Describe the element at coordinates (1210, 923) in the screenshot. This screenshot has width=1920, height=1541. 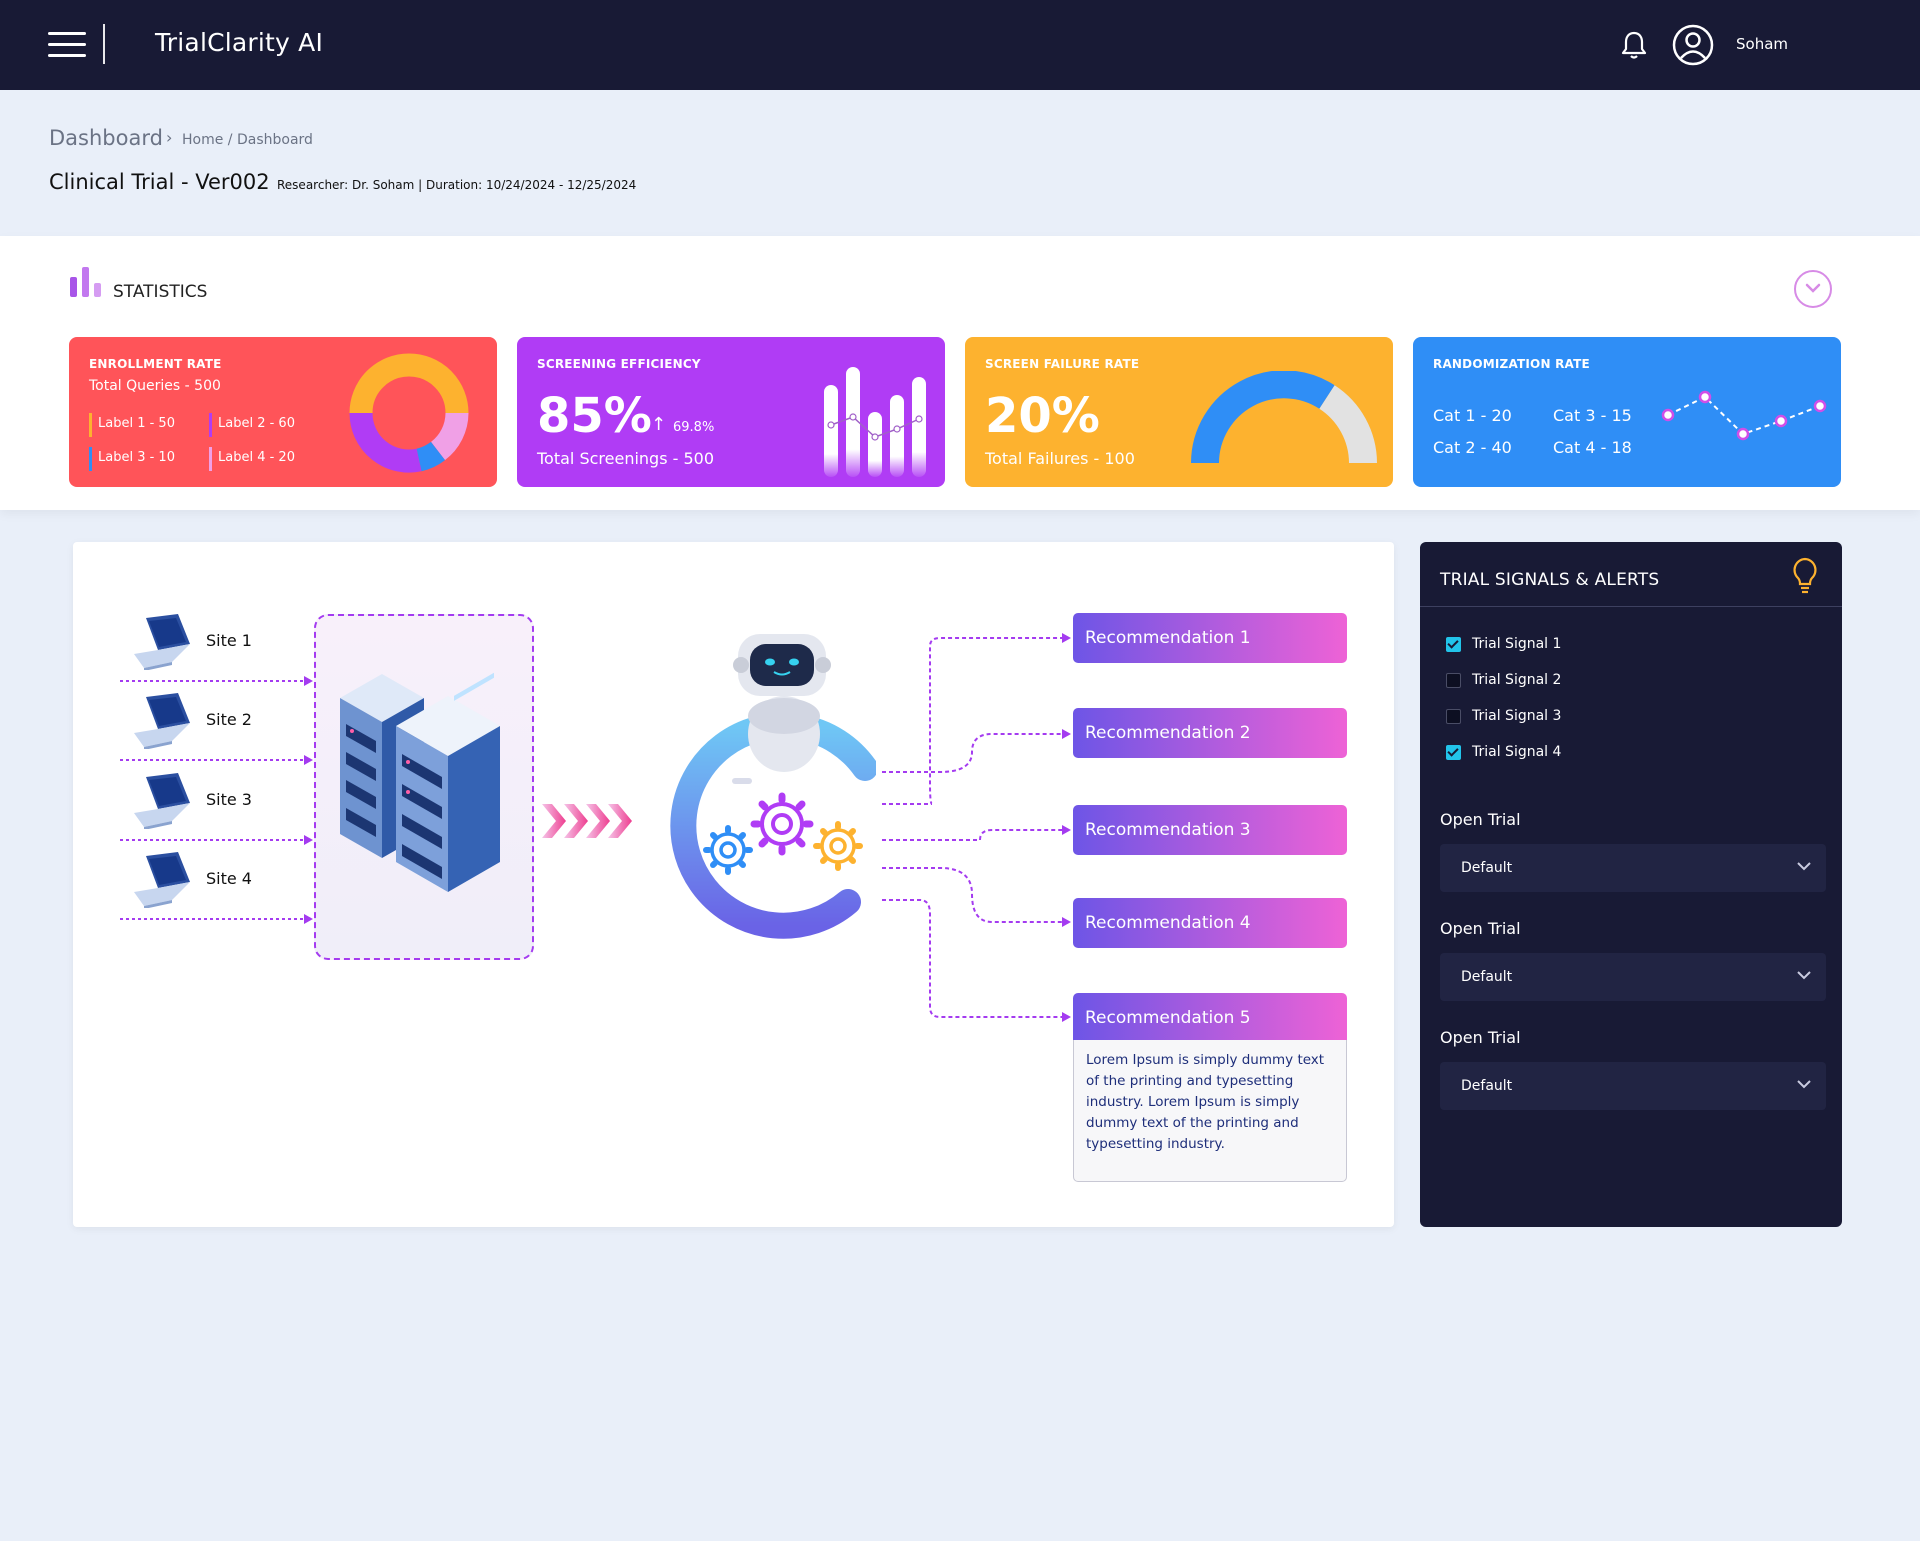
I see `recommendation-item: Recommendation 4` at that location.